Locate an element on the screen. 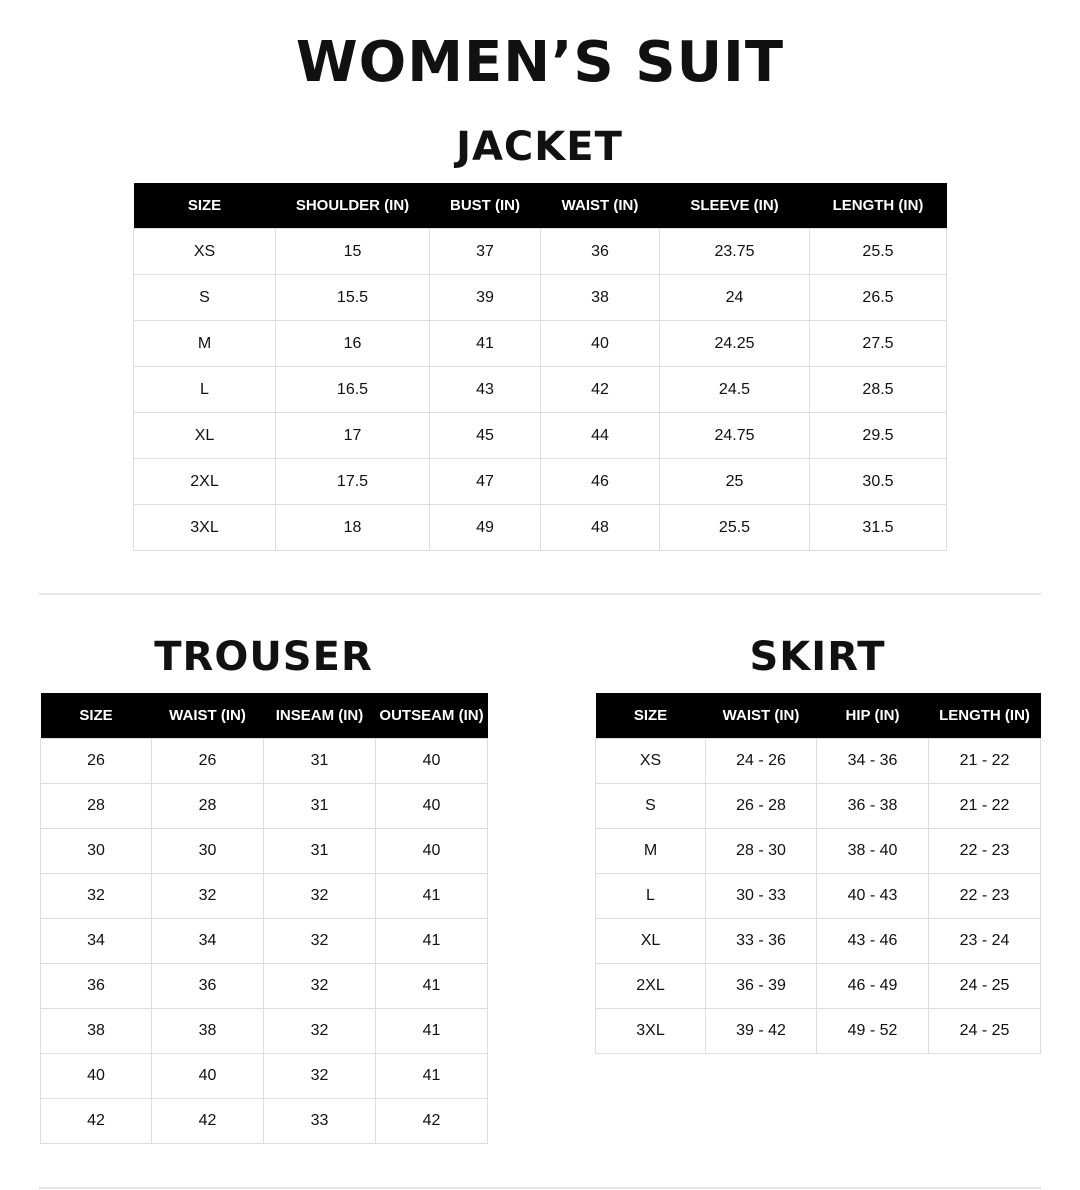 This screenshot has height=1190, width=1080. table-cell: 24 - 26 is located at coordinates (761, 761).